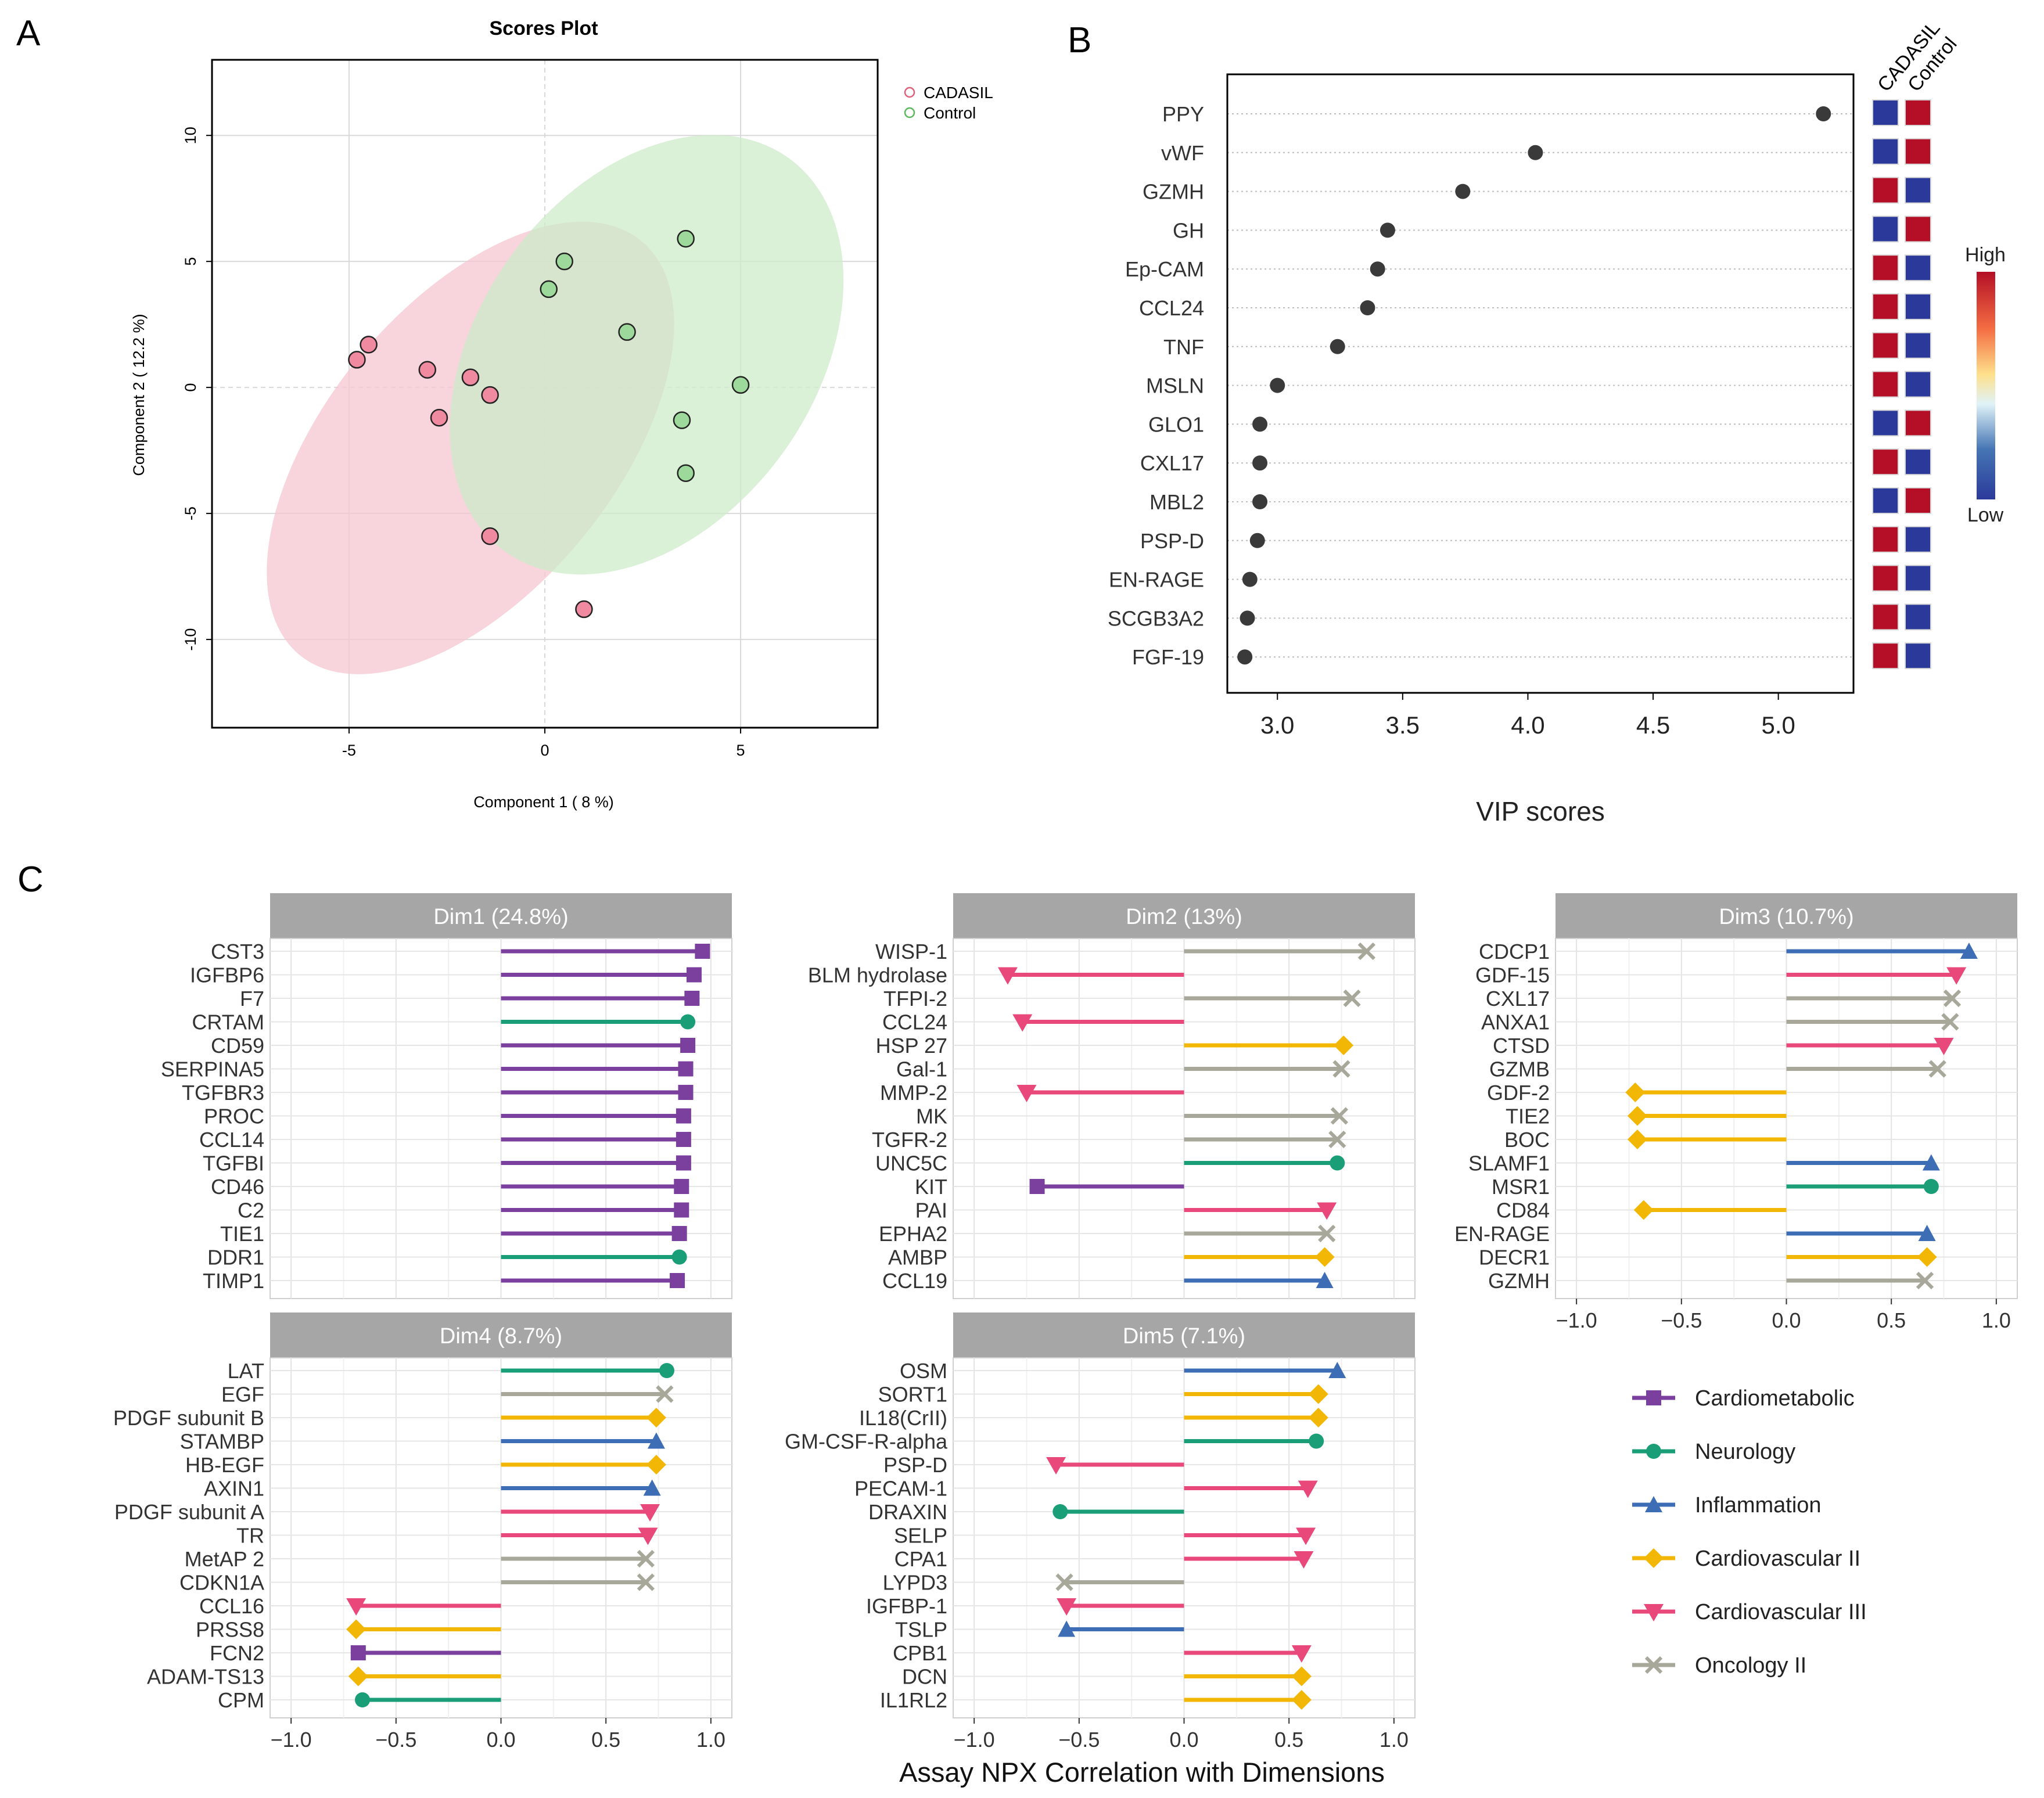 The width and height of the screenshot is (2044, 1798). What do you see at coordinates (1184, 917) in the screenshot?
I see `facet-title: Dim2 (13%)` at bounding box center [1184, 917].